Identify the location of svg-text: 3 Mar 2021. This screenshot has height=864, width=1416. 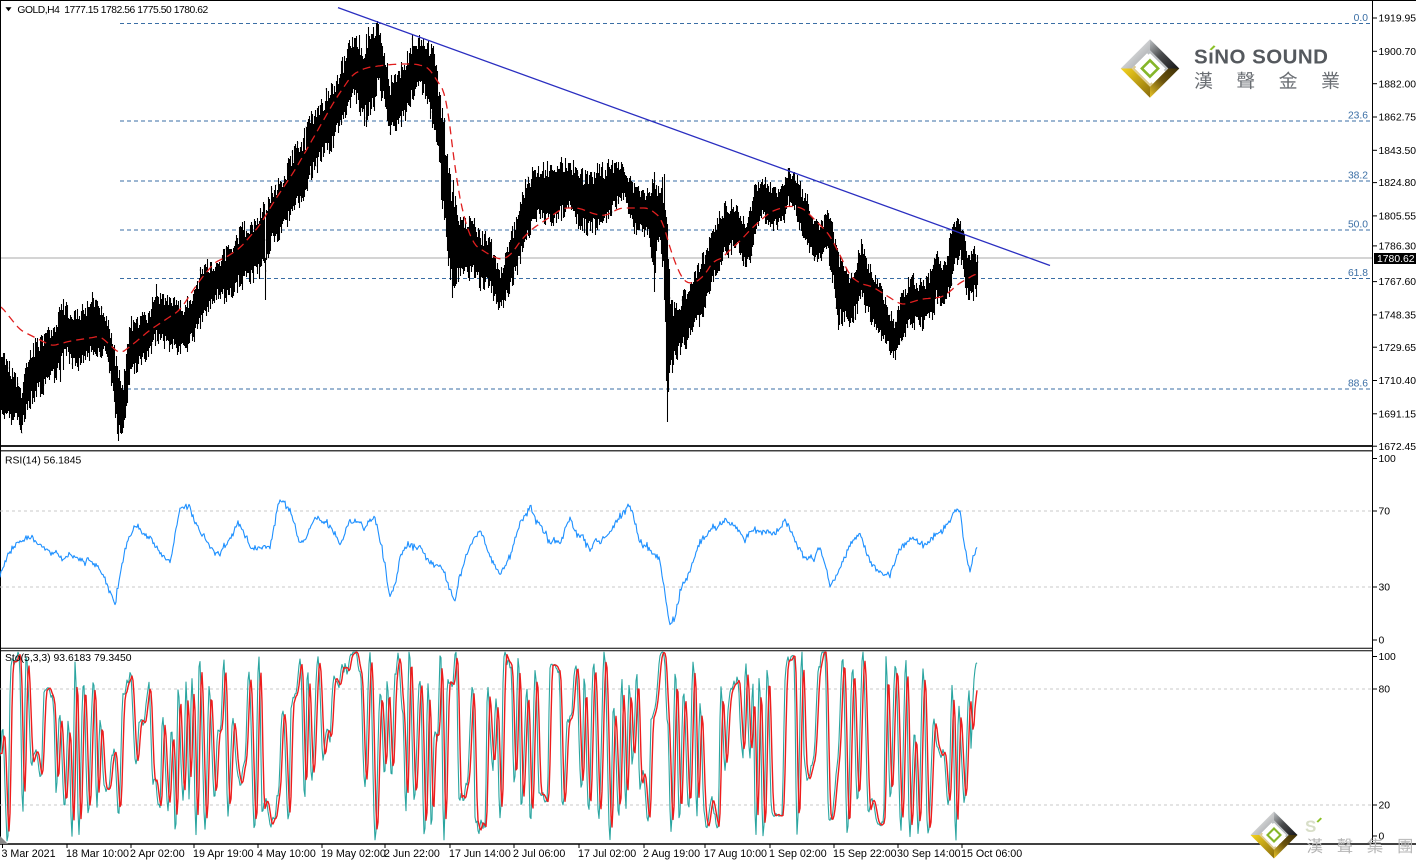
(29, 854).